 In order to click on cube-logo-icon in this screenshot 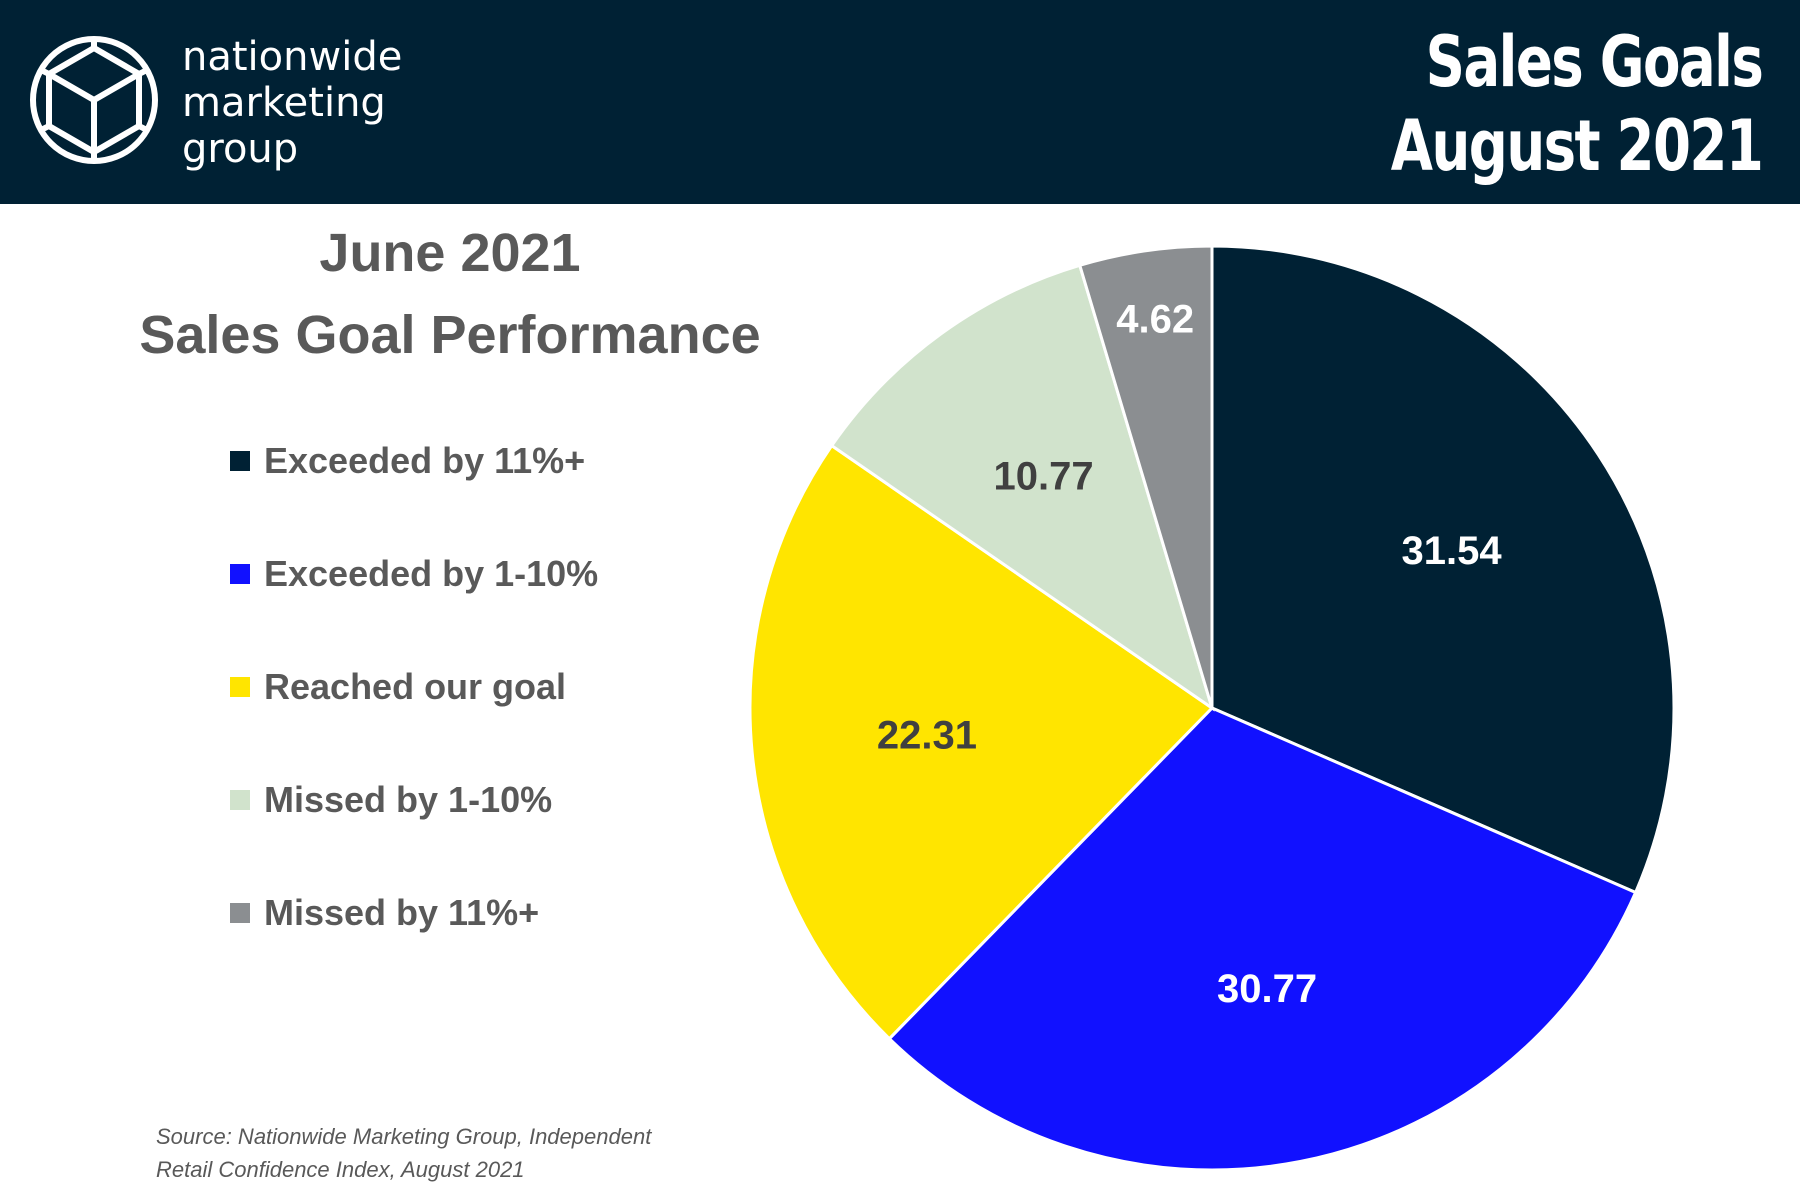, I will do `click(94, 100)`.